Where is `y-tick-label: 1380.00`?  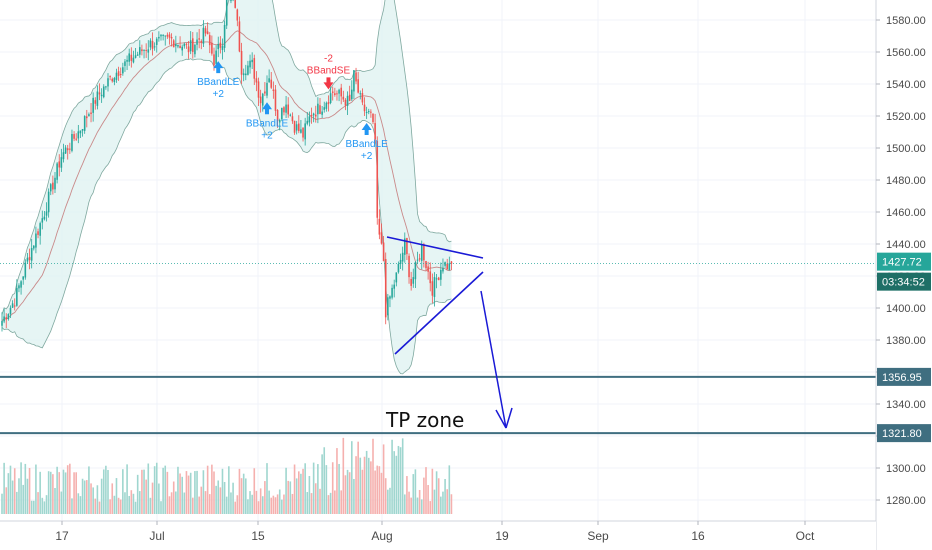
y-tick-label: 1380.00 is located at coordinates (906, 341).